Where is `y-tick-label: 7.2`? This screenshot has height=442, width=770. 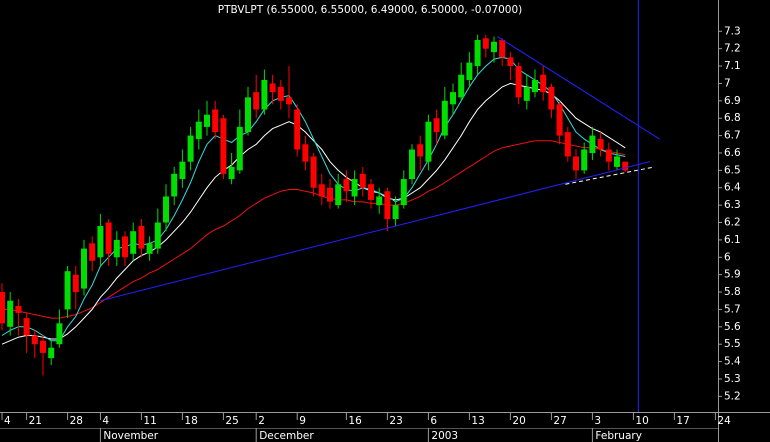 y-tick-label: 7.2 is located at coordinates (732, 49).